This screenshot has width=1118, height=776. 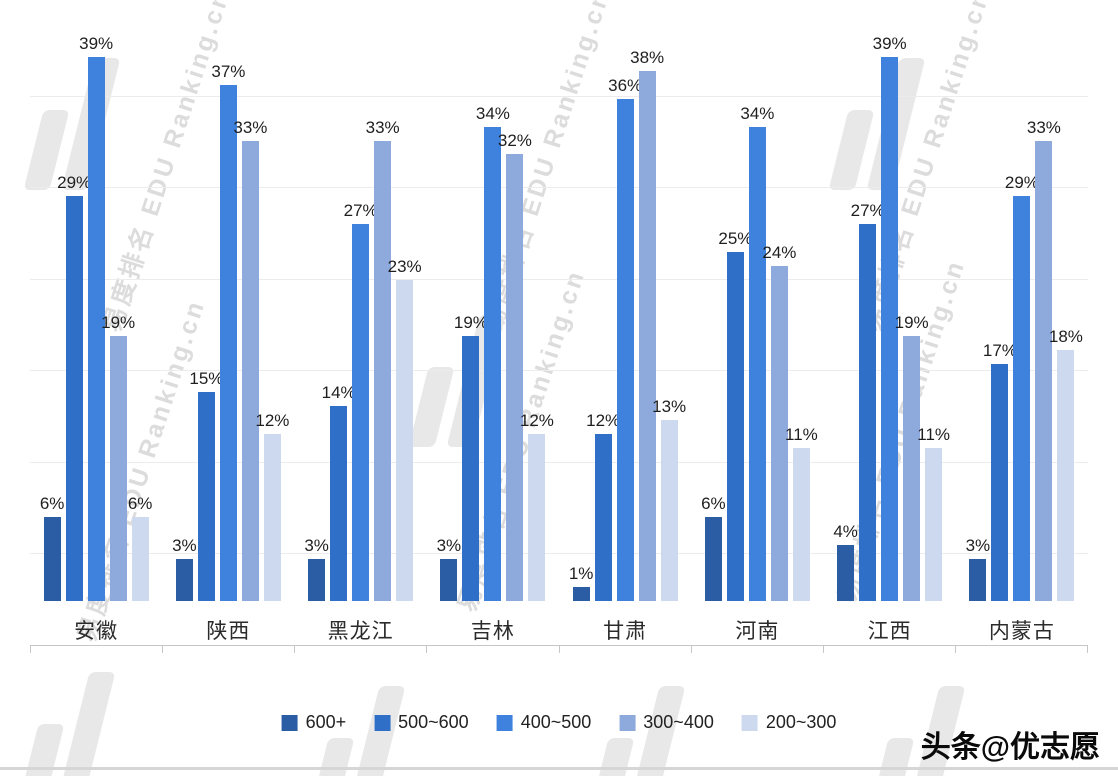 I want to click on bar-group: 3% 15% 37% 33% 12% 陕西, so click(x=230, y=323).